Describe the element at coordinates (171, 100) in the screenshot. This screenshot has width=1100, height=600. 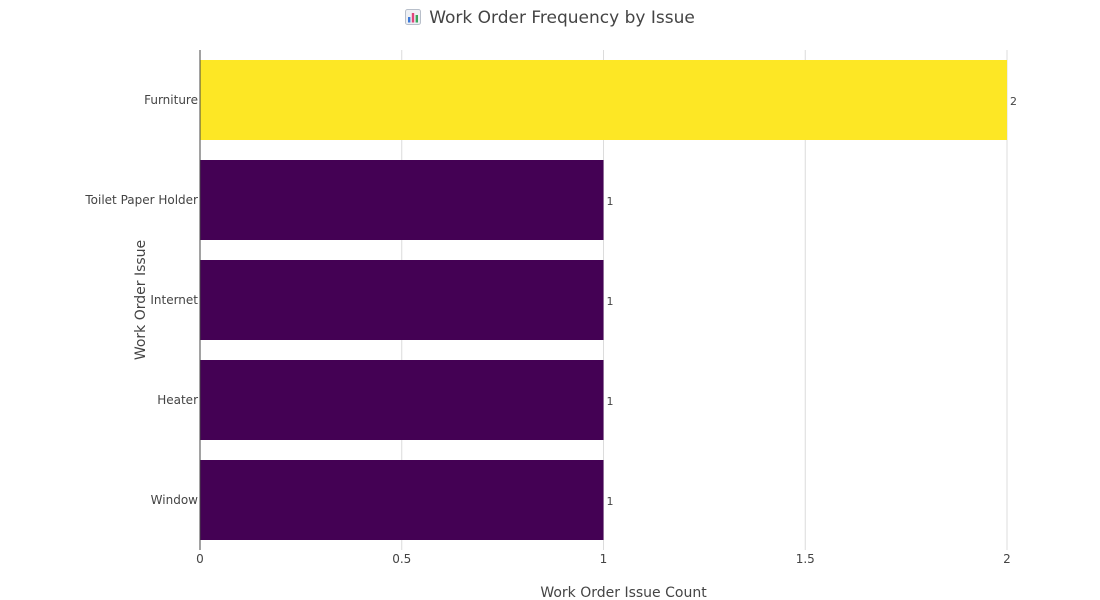
I see `category-label: Furniture` at that location.